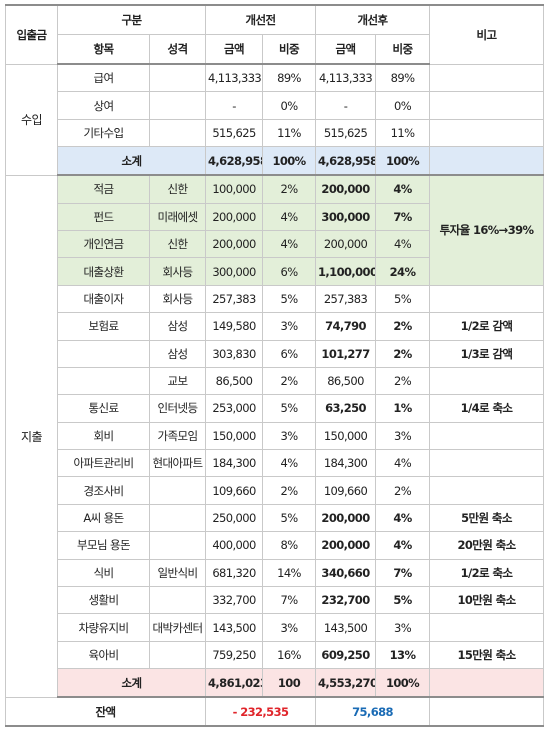 Image resolution: width=548 pixels, height=735 pixels. I want to click on table-row: 부모님 용돈 400,000 8% 200,000 4% 20만원 축소, so click(275, 545).